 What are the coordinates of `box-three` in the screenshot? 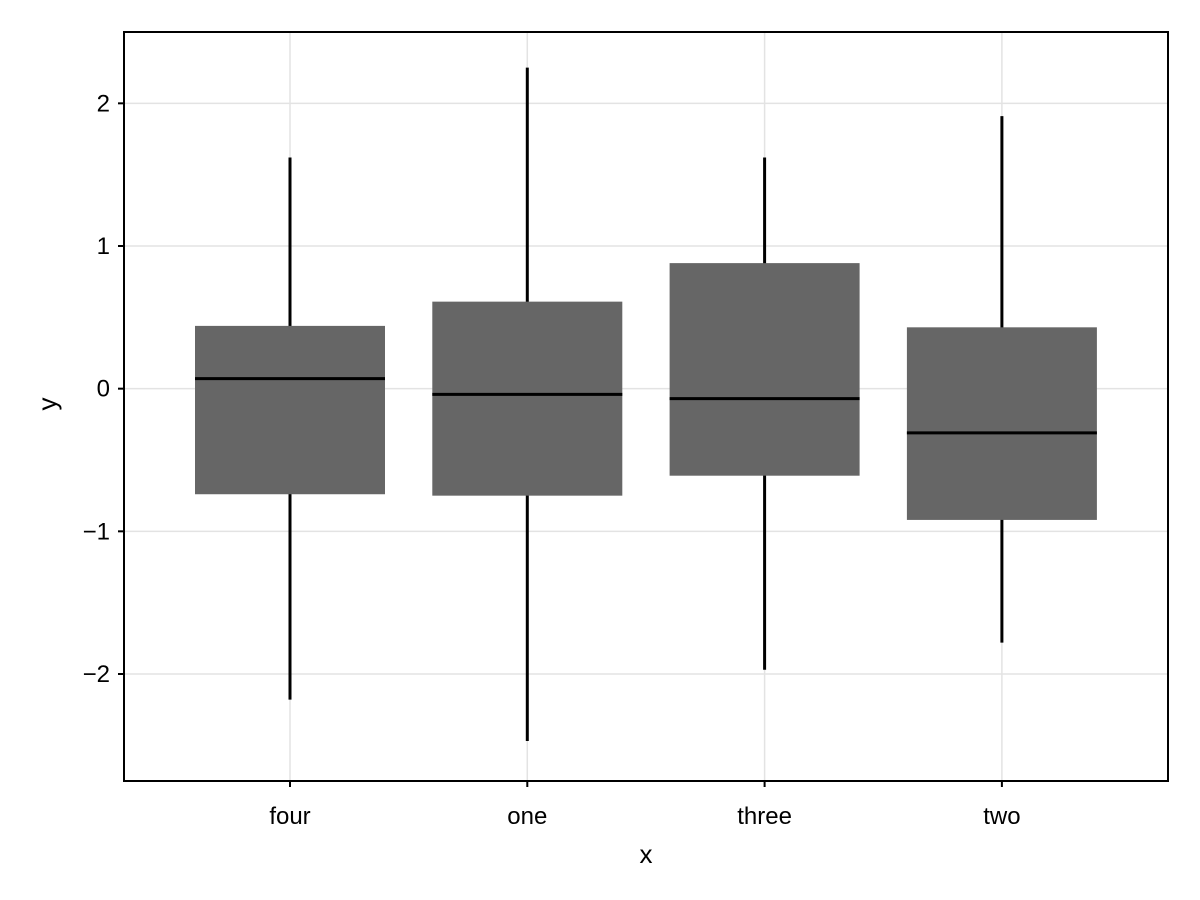 It's located at (764, 413).